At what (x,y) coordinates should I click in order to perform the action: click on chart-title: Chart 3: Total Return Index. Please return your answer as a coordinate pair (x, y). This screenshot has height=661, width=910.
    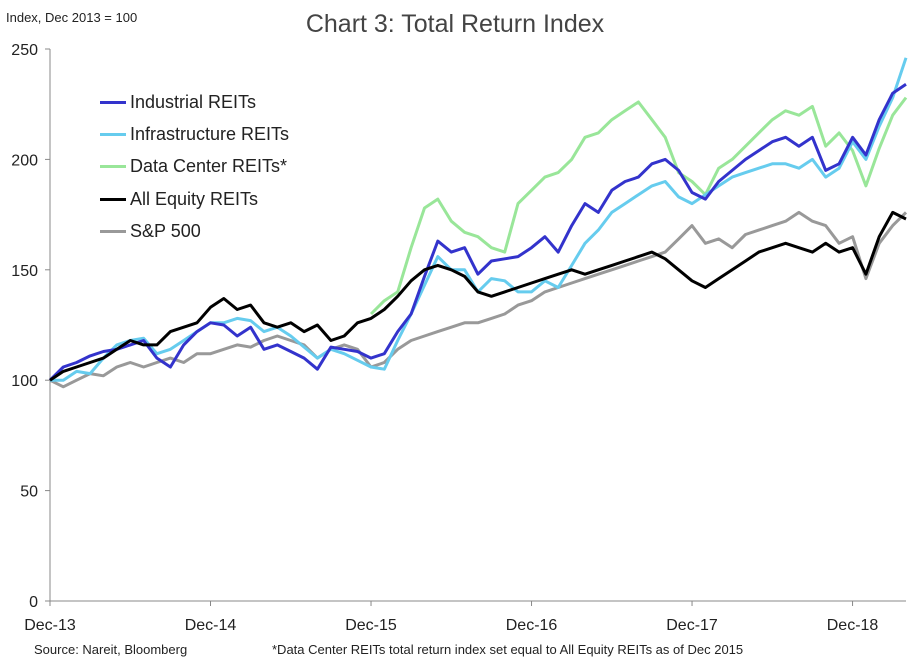
    Looking at the image, I should click on (455, 24).